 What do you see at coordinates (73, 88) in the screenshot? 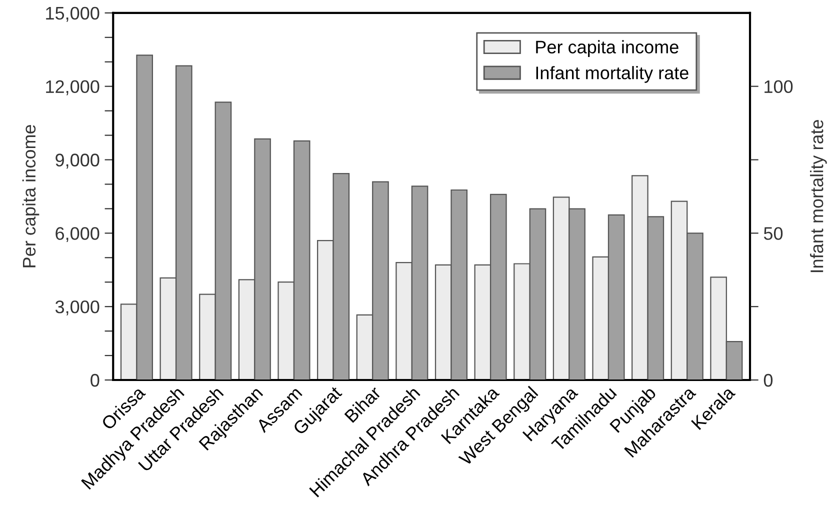
I see `y-tick-label: 12,000` at bounding box center [73, 88].